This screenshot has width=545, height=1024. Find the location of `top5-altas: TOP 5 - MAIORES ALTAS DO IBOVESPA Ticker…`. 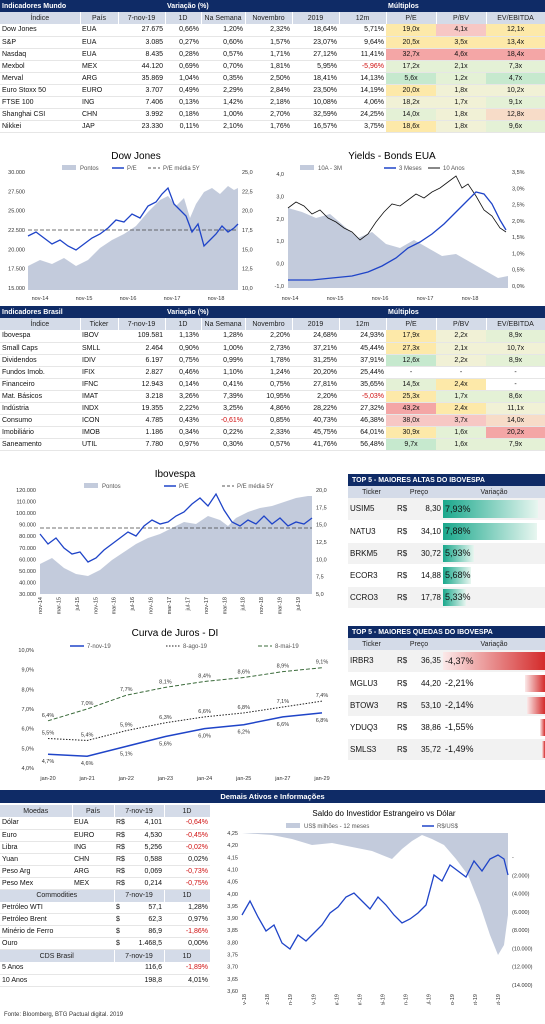

top5-altas: TOP 5 - MAIORES ALTAS DO IBOVESPA Ticker… is located at coordinates (446, 541).